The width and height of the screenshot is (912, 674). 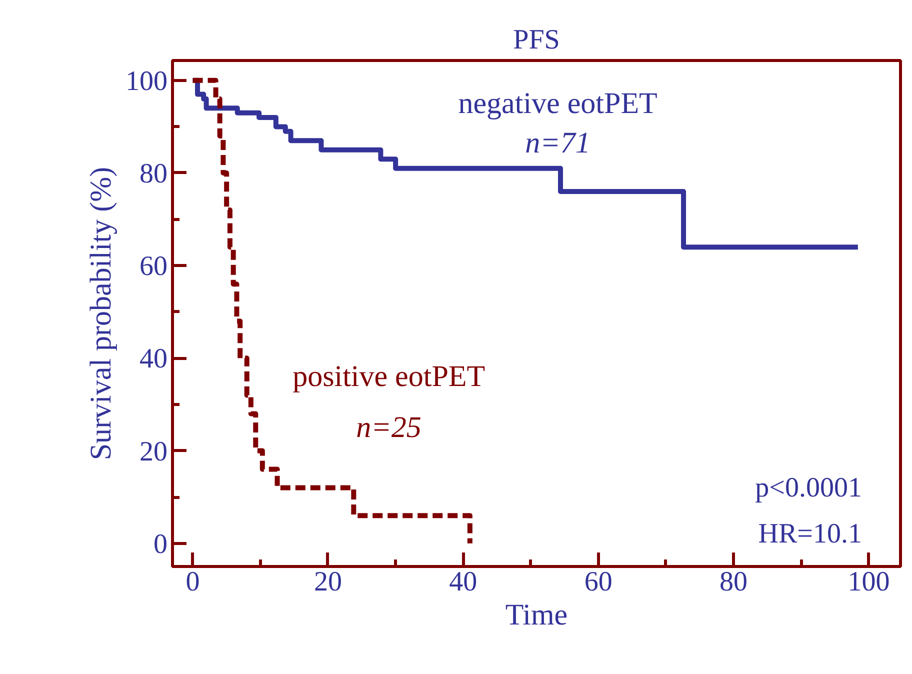 What do you see at coordinates (154, 359) in the screenshot?
I see `y-tick-label: 40` at bounding box center [154, 359].